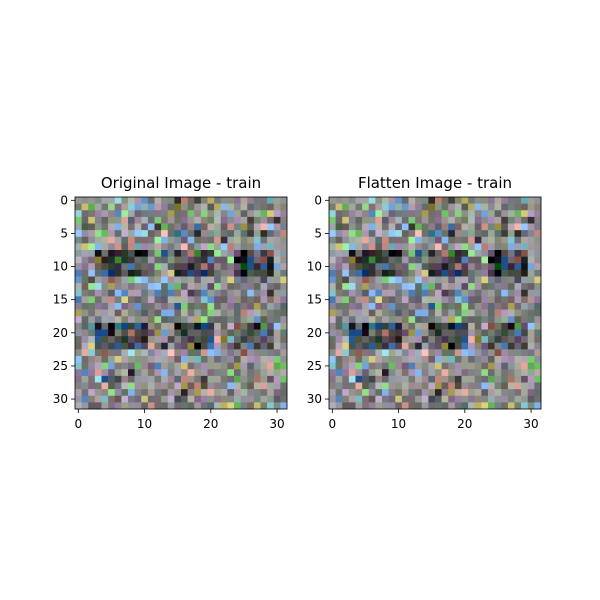 The width and height of the screenshot is (600, 600). What do you see at coordinates (530, 424) in the screenshot?
I see `x-tick-label: 30` at bounding box center [530, 424].